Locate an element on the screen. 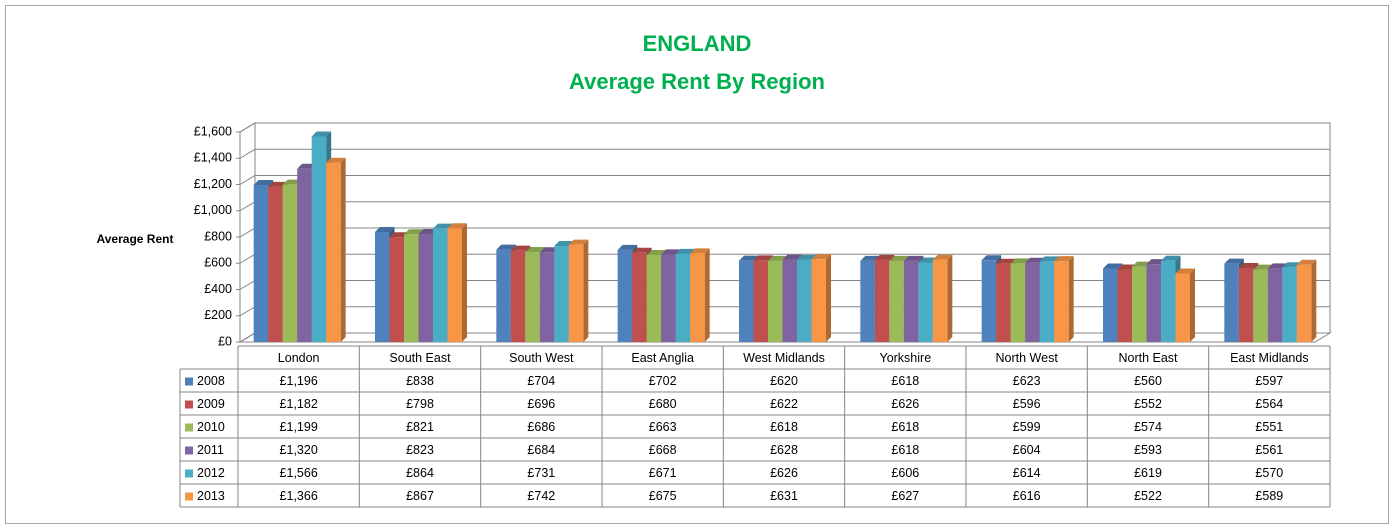  table-cell: £823 is located at coordinates (420, 450).